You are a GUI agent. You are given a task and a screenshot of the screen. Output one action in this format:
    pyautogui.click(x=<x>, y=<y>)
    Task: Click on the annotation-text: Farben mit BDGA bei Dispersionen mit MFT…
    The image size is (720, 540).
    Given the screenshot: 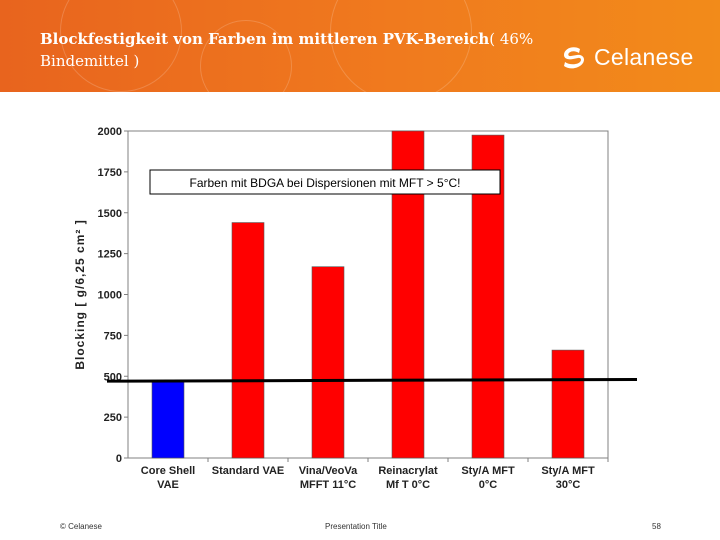 What is the action you would take?
    pyautogui.click(x=324, y=183)
    